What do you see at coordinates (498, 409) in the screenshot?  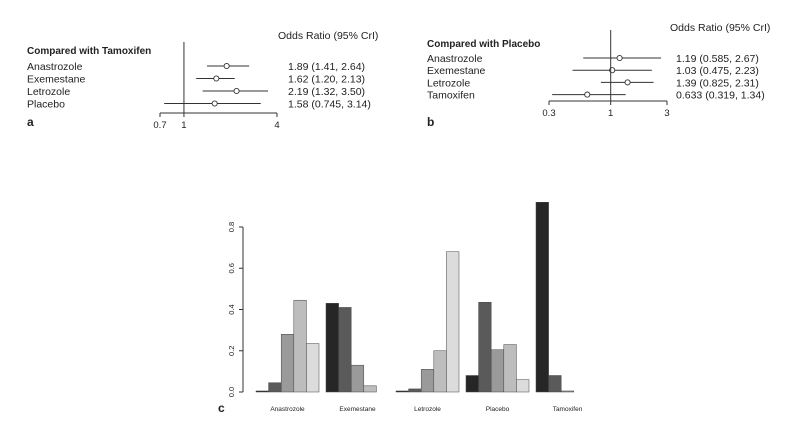 I see `bar-c-category-label: Placebo` at bounding box center [498, 409].